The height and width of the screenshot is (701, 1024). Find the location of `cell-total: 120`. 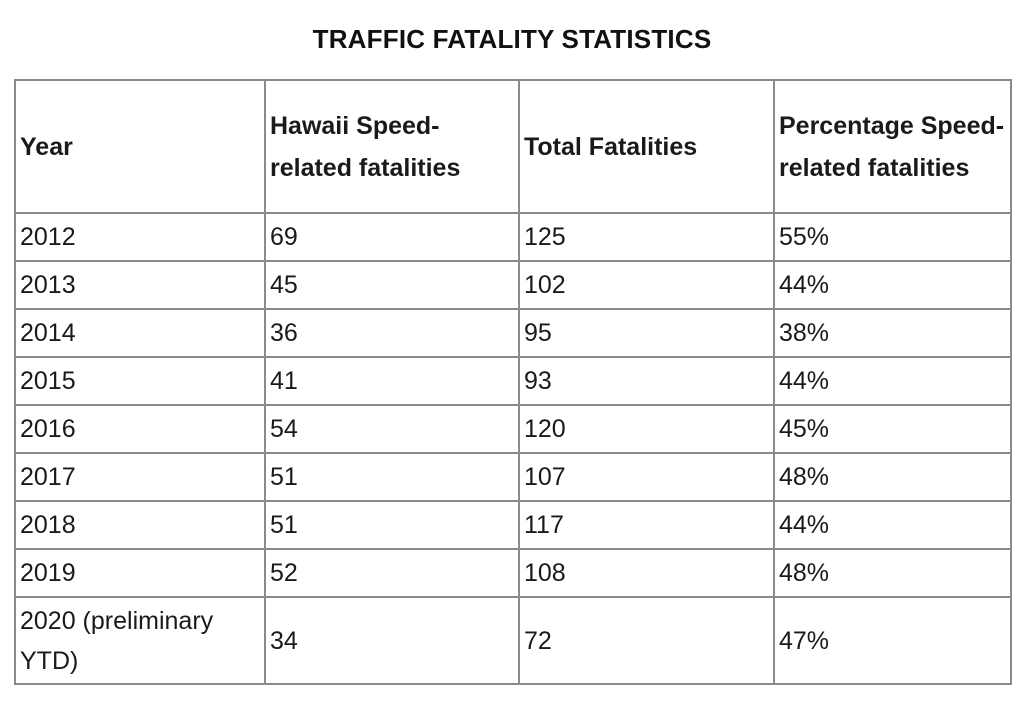

cell-total: 120 is located at coordinates (646, 429).